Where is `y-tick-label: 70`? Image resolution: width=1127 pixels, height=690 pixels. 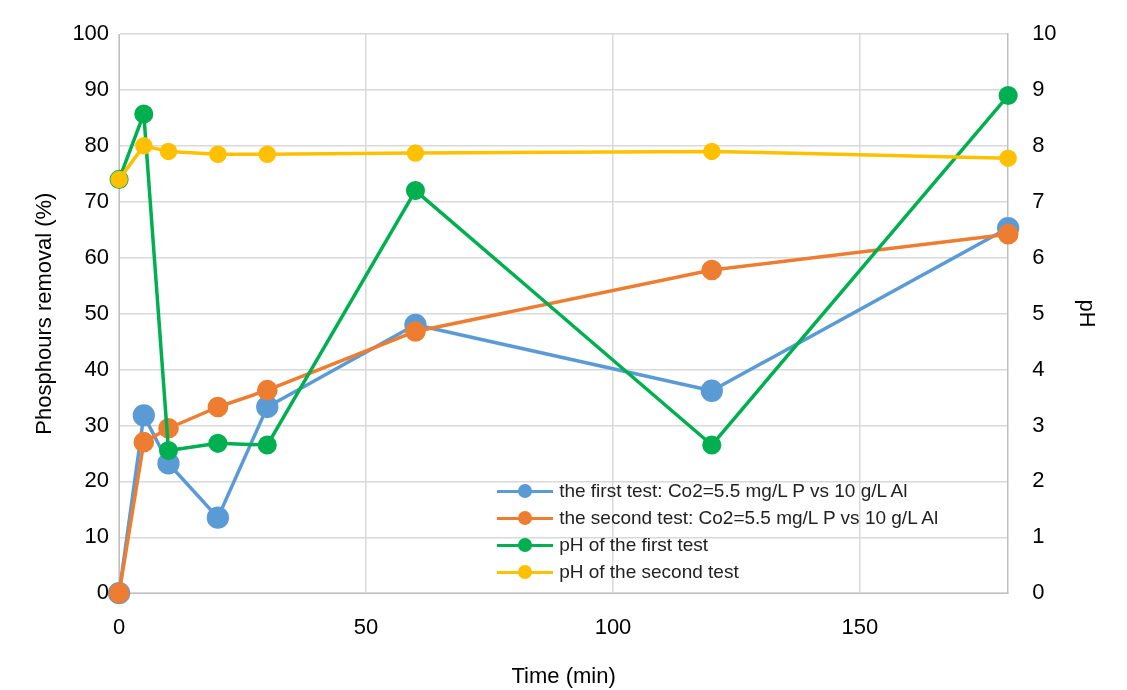 y-tick-label: 70 is located at coordinates (97, 200).